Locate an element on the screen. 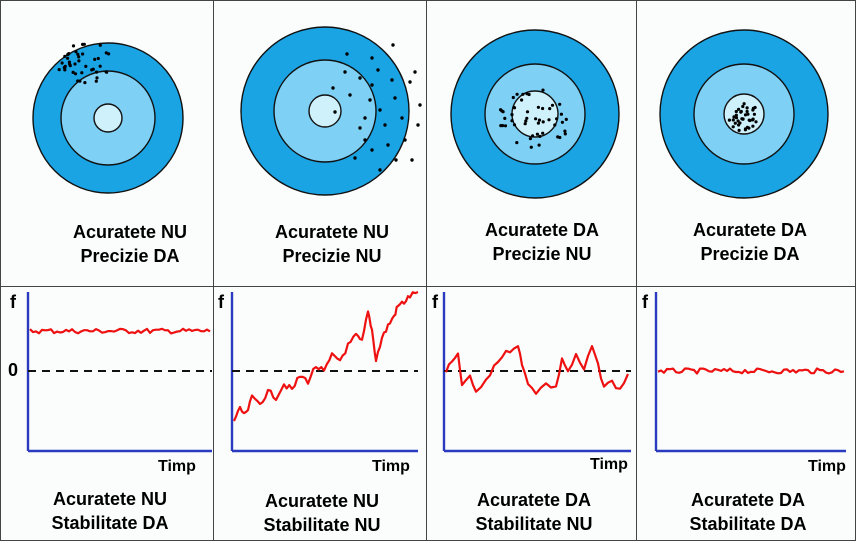  target-4-accuracy: Acuratete DA is located at coordinates (750, 230).